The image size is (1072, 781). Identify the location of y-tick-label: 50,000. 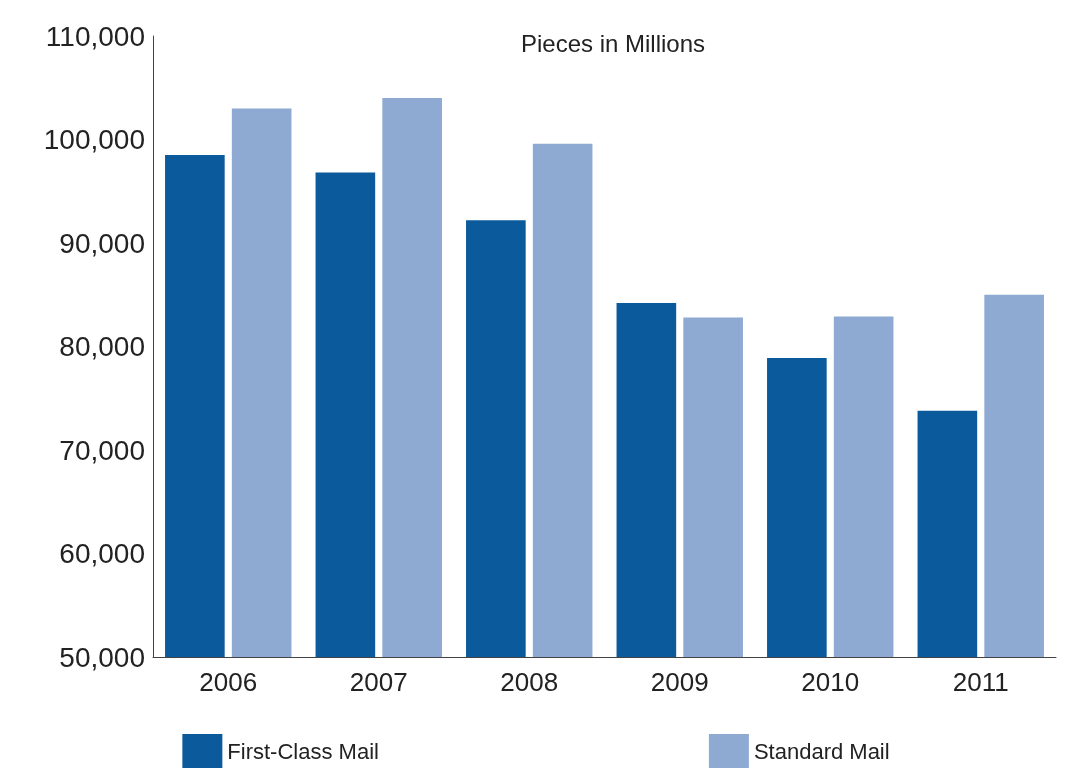
(102, 657).